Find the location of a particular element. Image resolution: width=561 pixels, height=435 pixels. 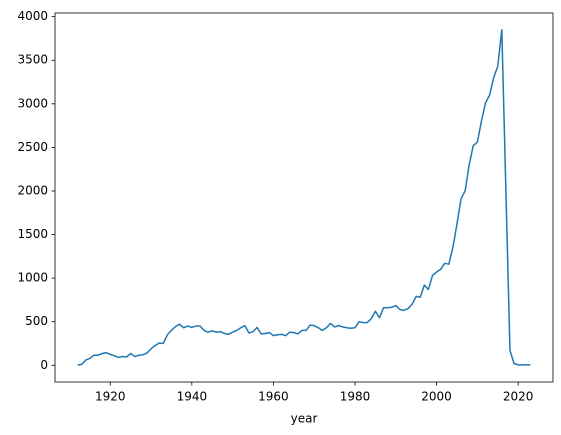

x-tick-label: 1960 is located at coordinates (273, 397).